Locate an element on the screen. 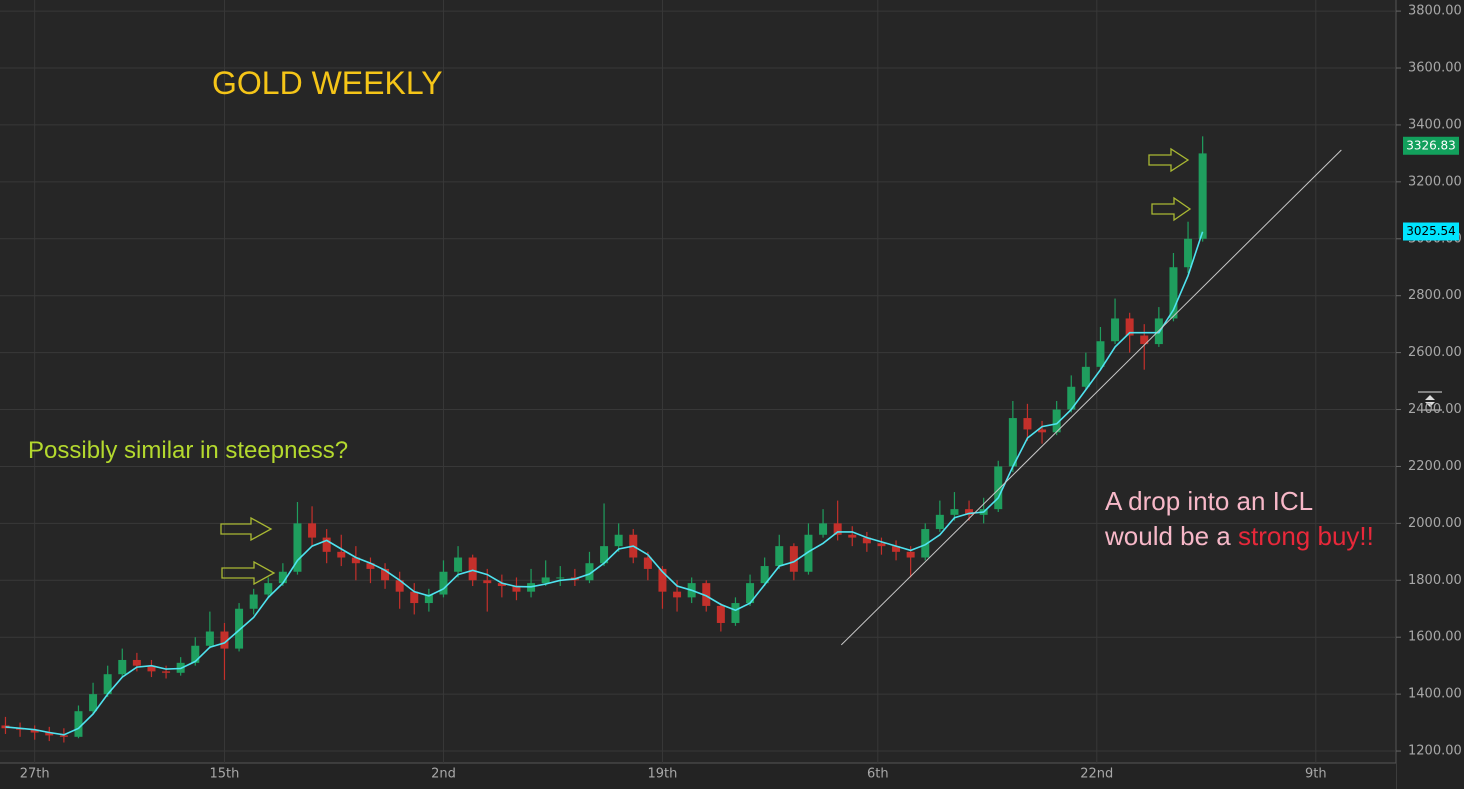  y-tick-label: 3200.00 is located at coordinates (1435, 181).